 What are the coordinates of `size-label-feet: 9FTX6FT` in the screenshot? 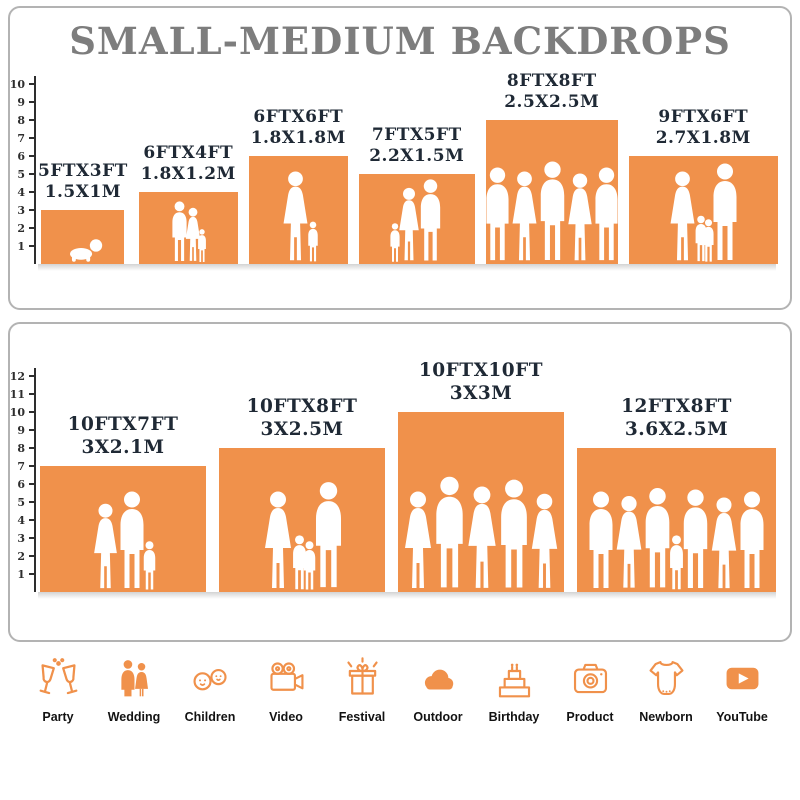 It's located at (703, 116).